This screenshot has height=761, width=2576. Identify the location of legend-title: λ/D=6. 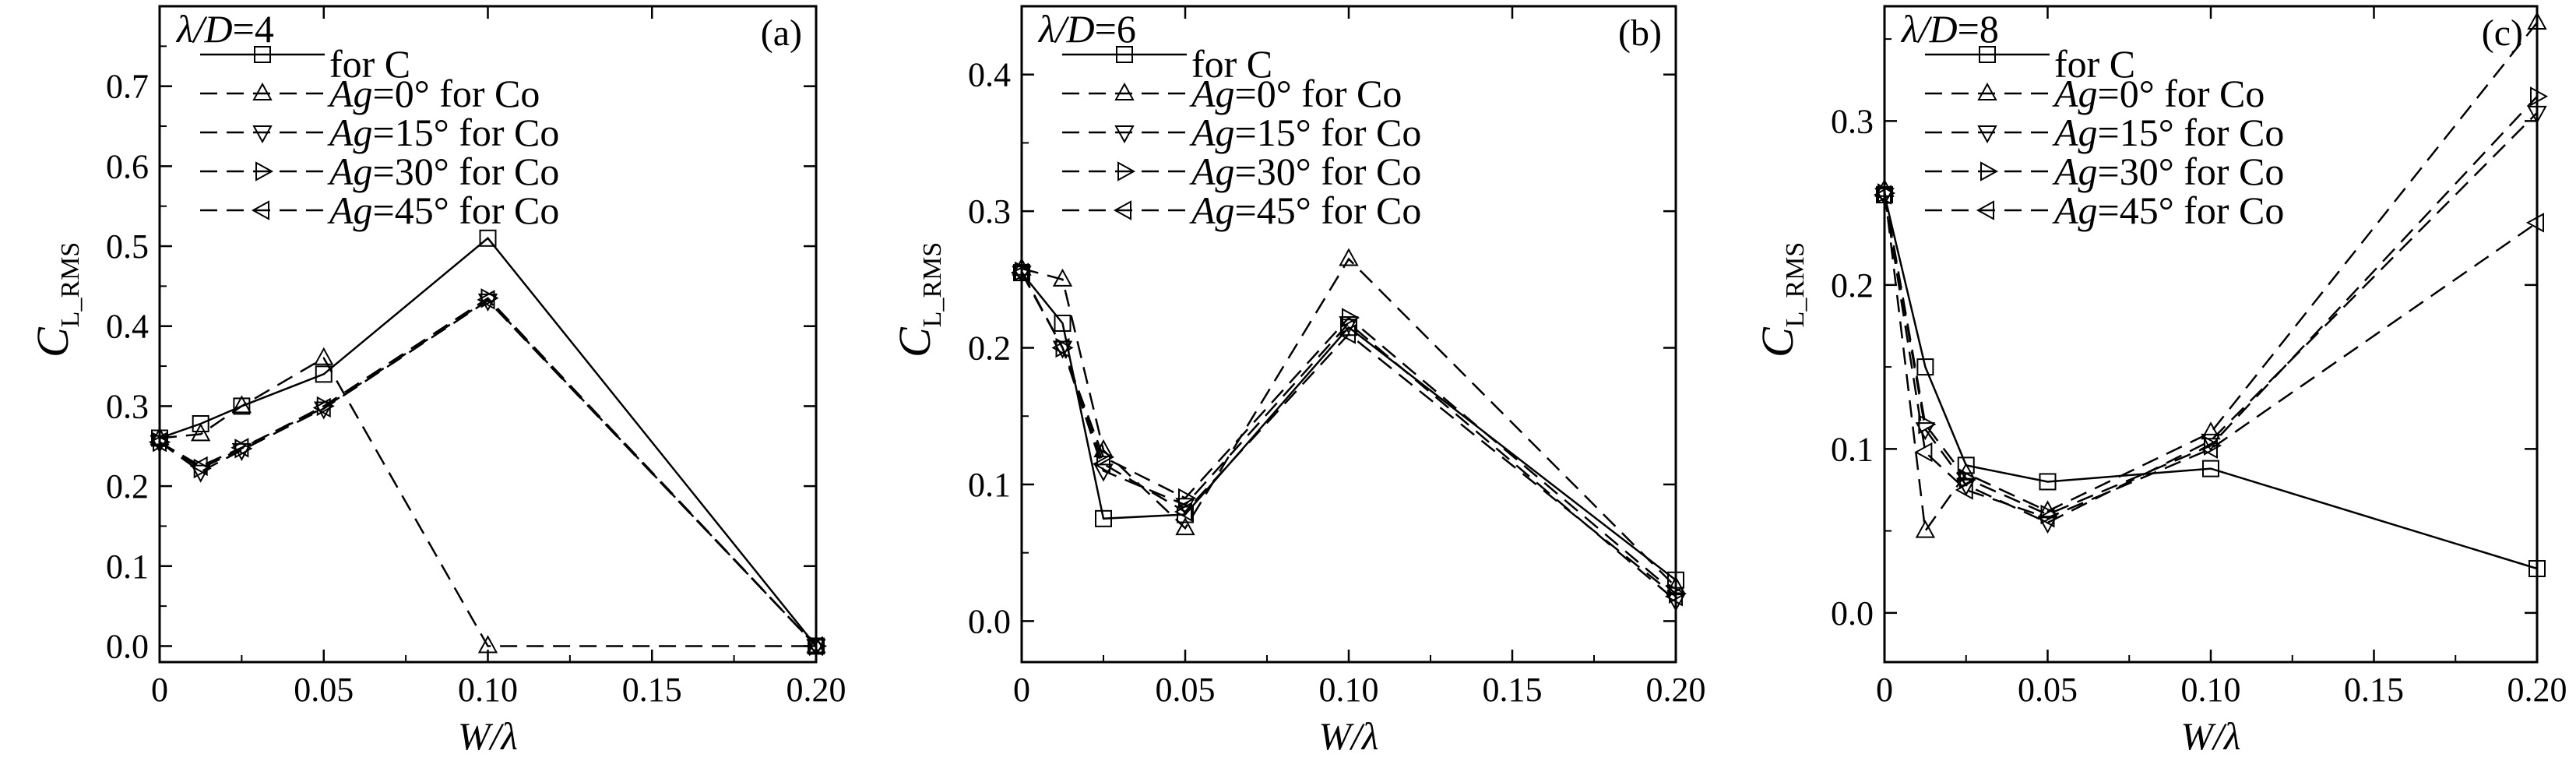
(1086, 29).